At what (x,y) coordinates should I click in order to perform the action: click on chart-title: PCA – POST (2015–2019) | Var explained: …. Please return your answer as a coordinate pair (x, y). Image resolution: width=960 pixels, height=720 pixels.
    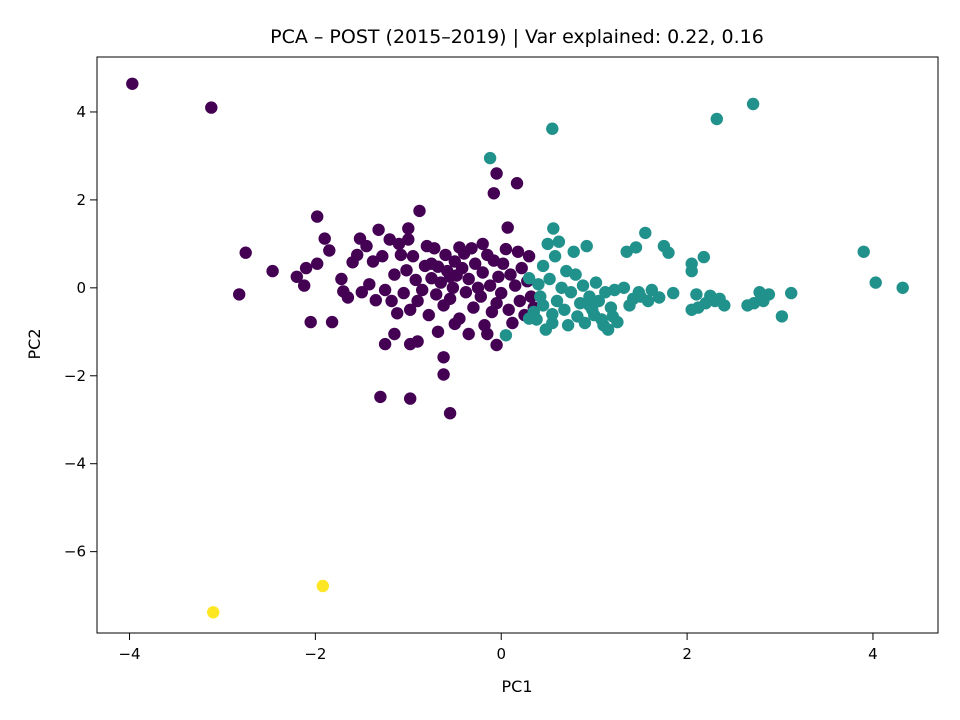
    Looking at the image, I should click on (517, 37).